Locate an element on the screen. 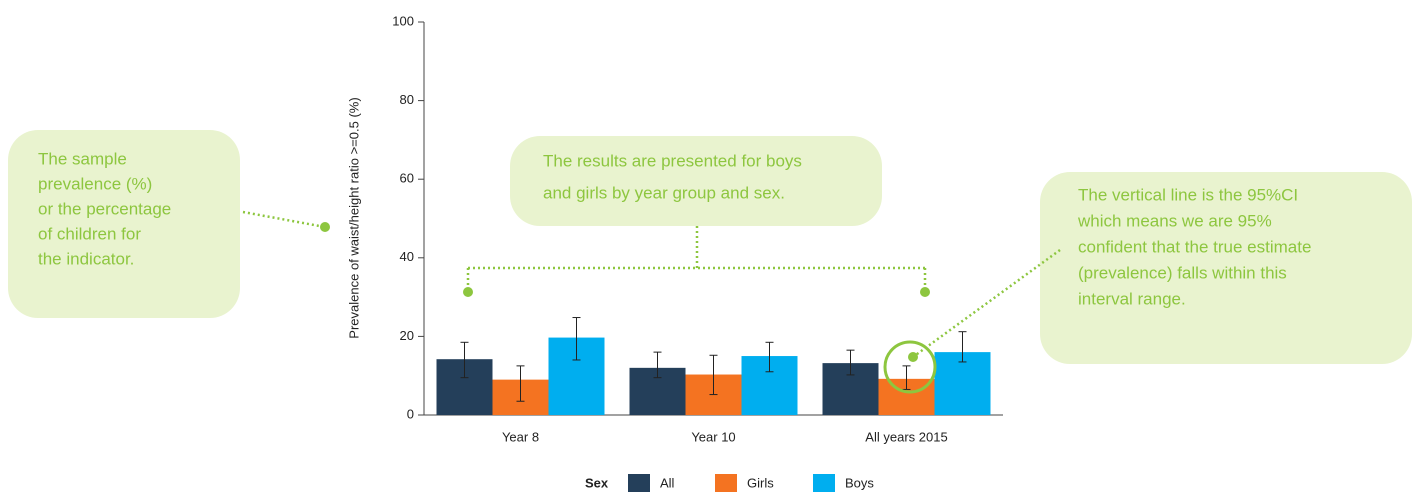  y-tick-label: 0 is located at coordinates (410, 413).